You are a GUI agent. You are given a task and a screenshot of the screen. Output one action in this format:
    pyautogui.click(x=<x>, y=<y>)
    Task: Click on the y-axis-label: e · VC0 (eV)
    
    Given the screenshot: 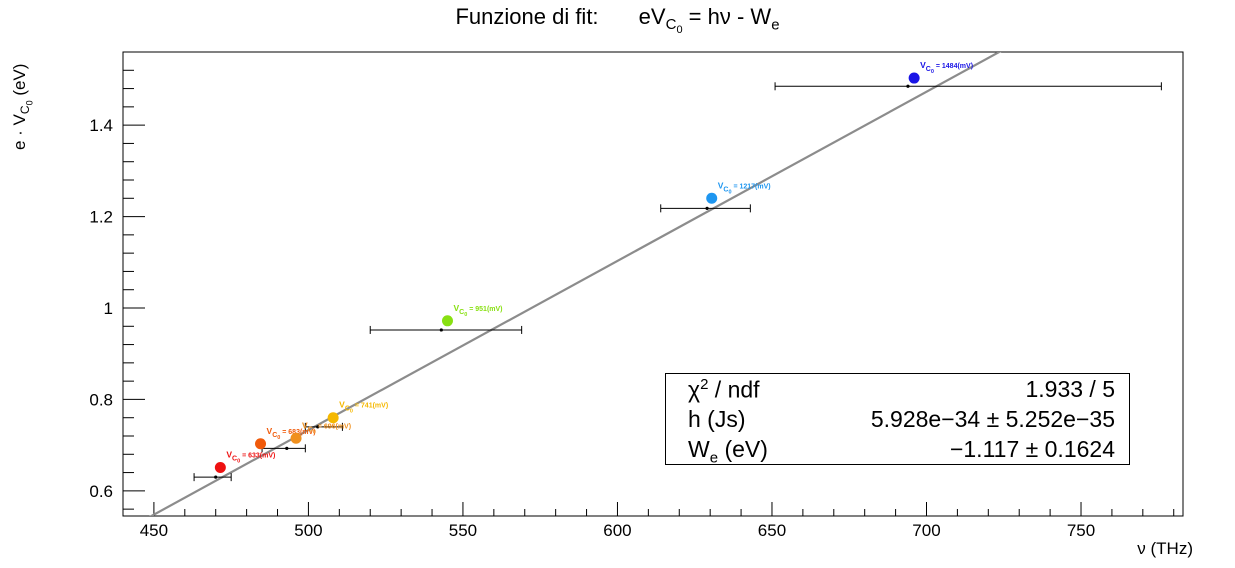 What is the action you would take?
    pyautogui.click(x=22, y=107)
    